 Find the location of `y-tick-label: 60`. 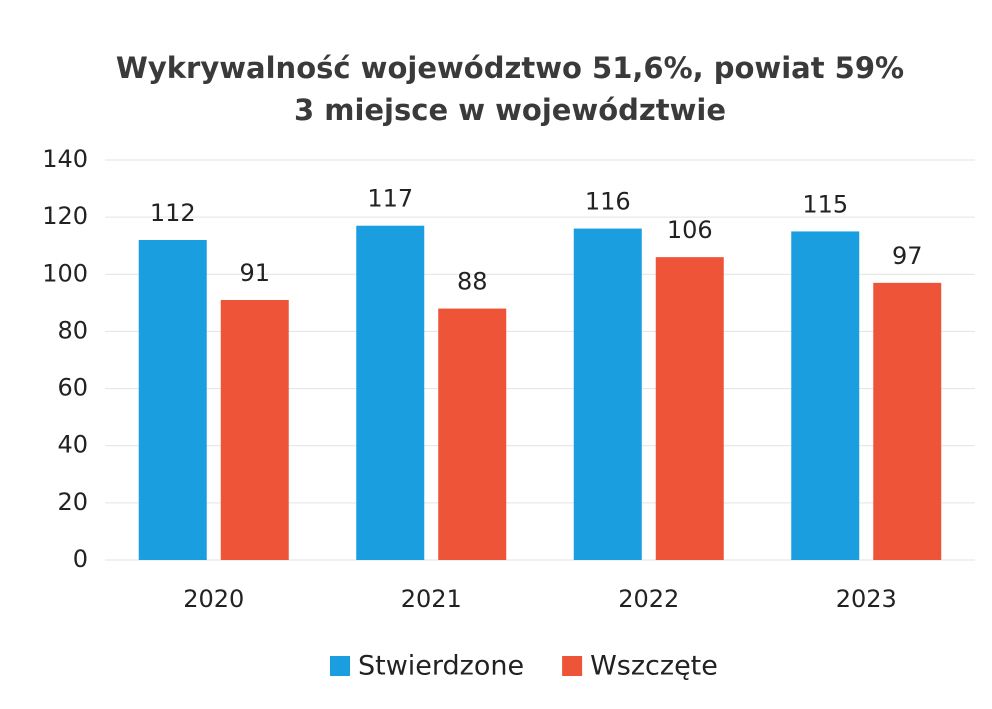

y-tick-label: 60 is located at coordinates (72, 388).